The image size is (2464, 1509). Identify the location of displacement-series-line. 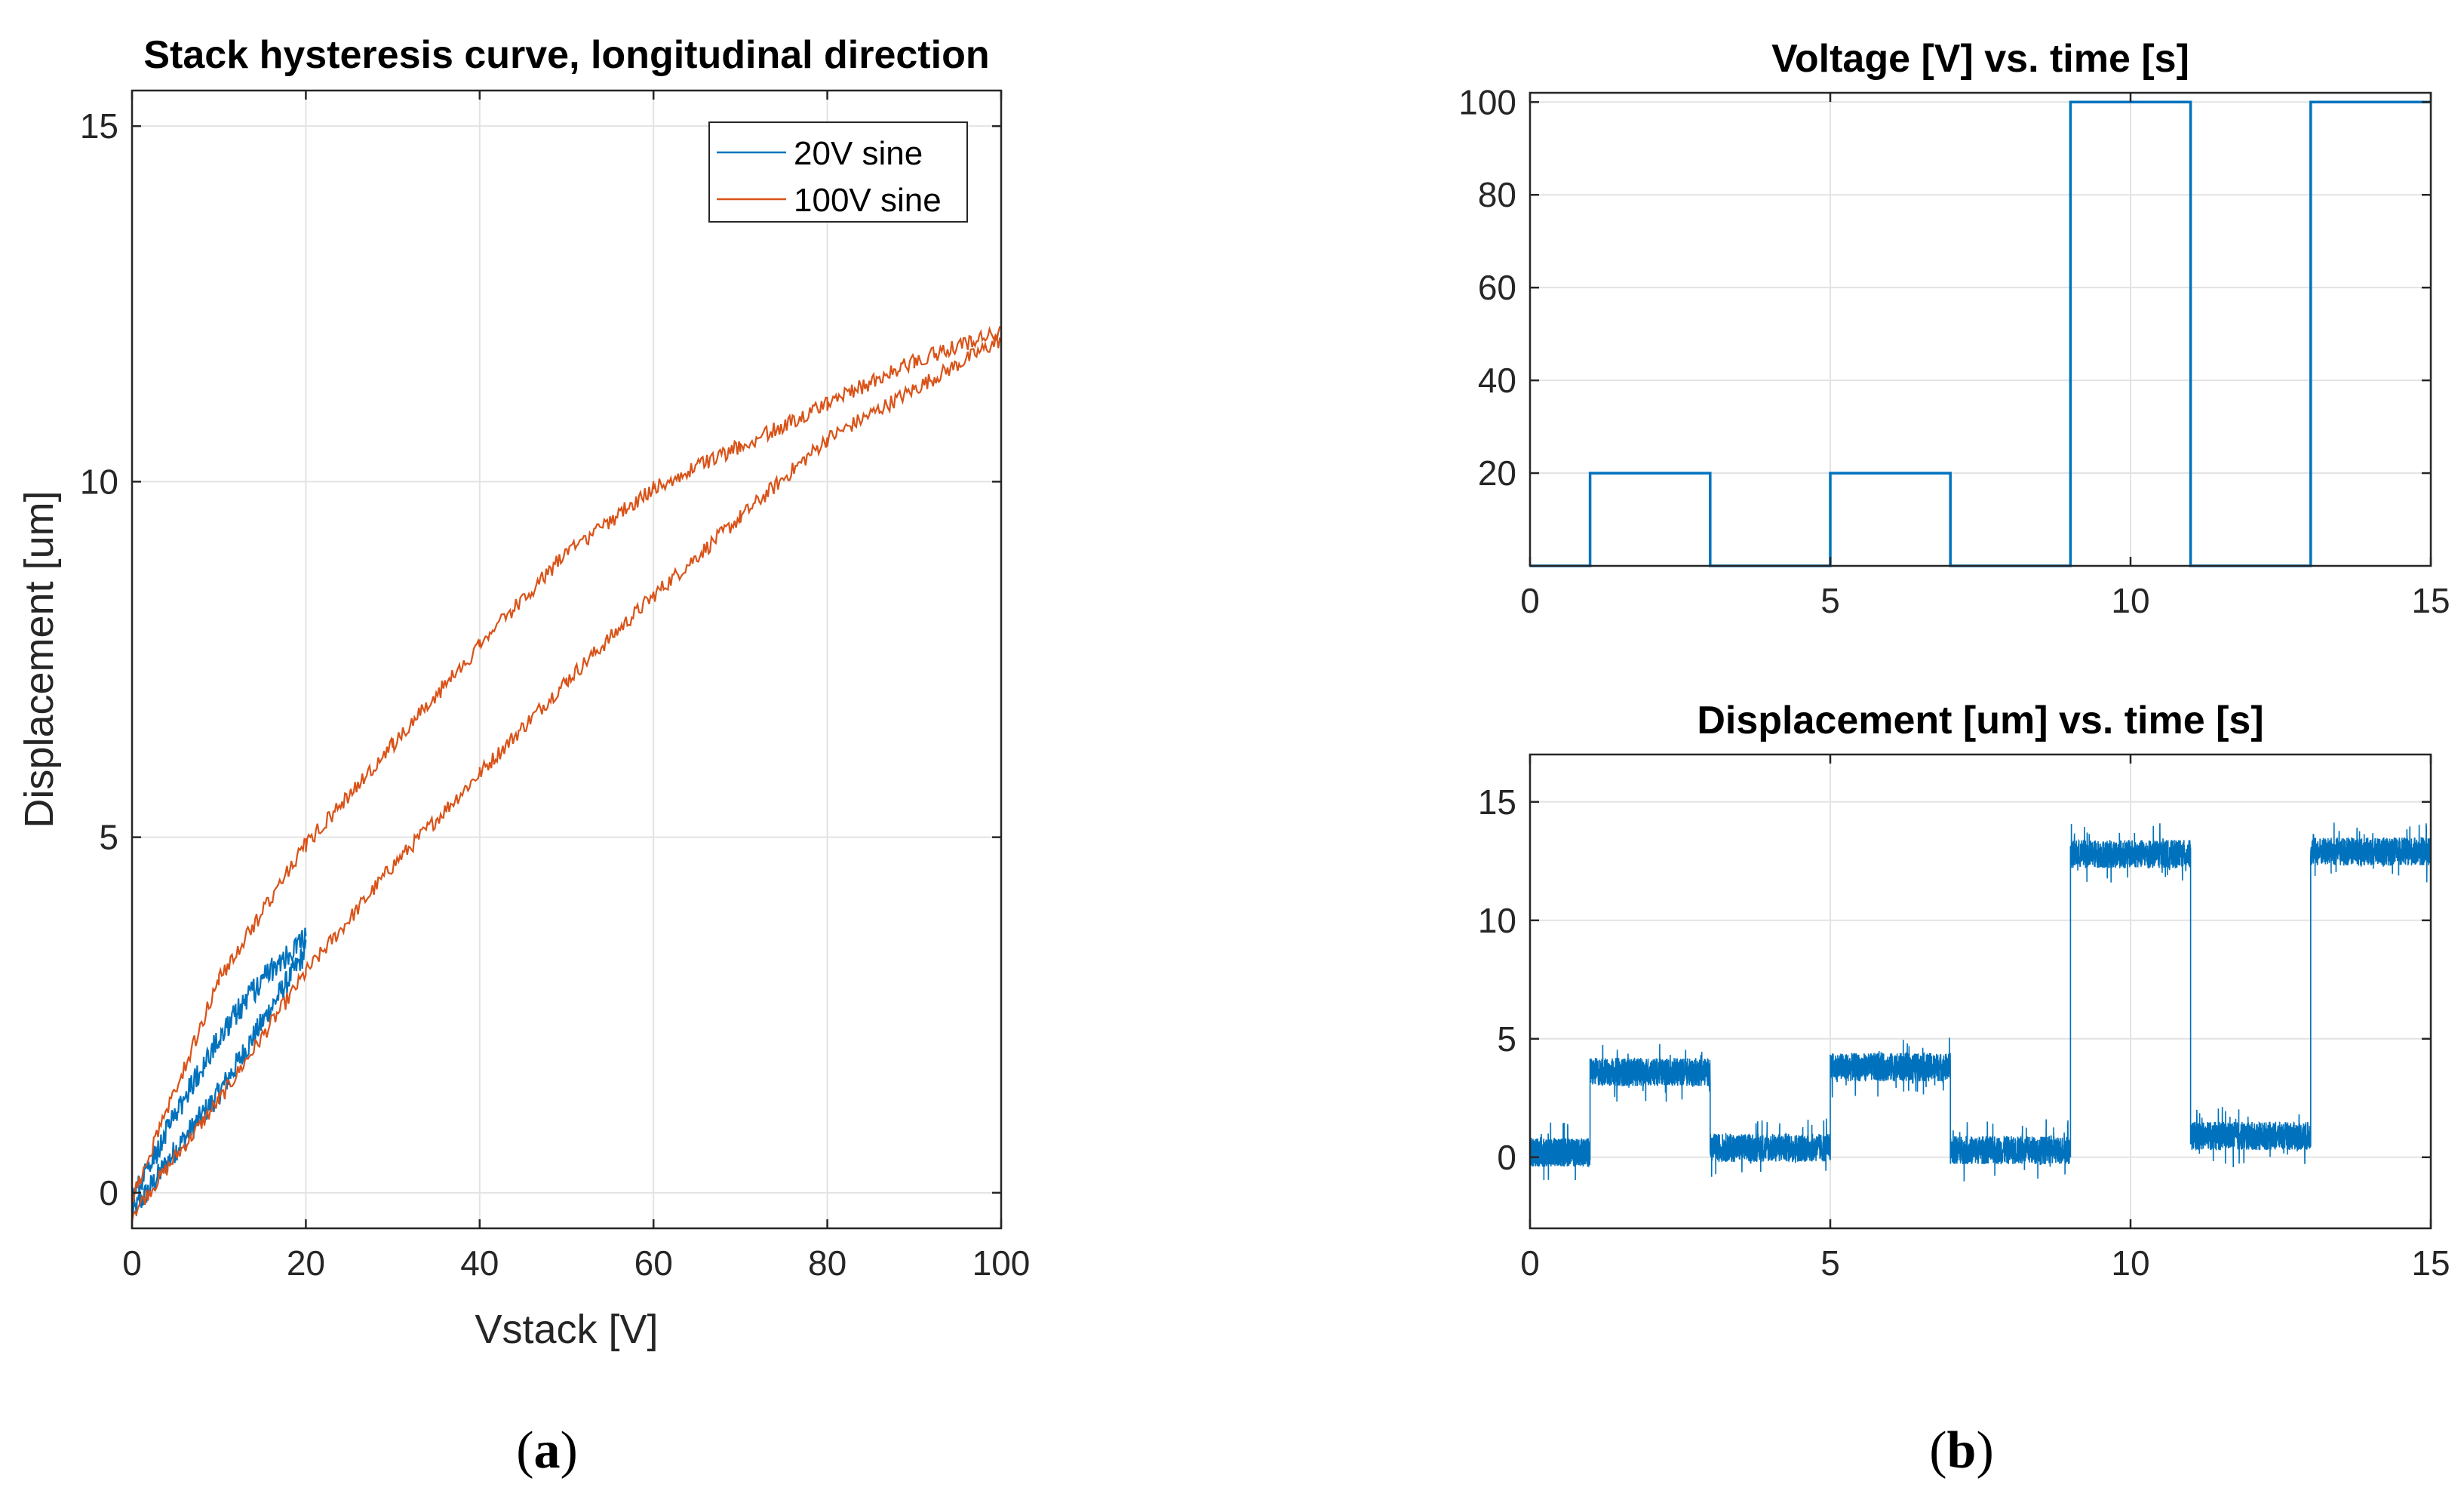
(1980, 1002).